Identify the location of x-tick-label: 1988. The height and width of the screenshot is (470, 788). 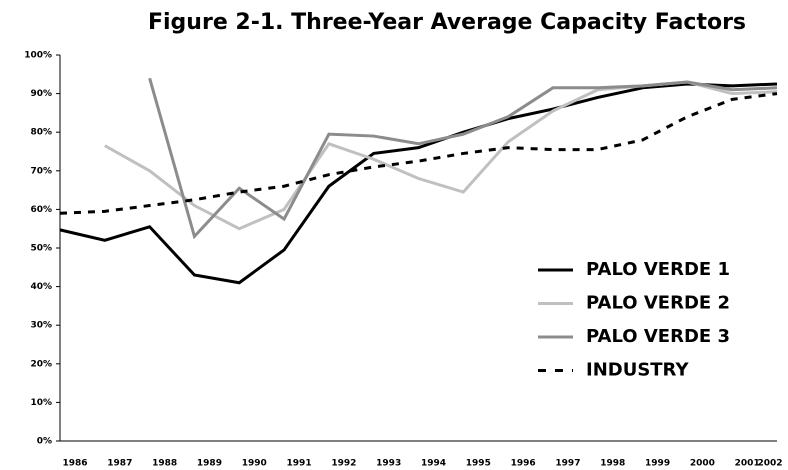
(164, 464).